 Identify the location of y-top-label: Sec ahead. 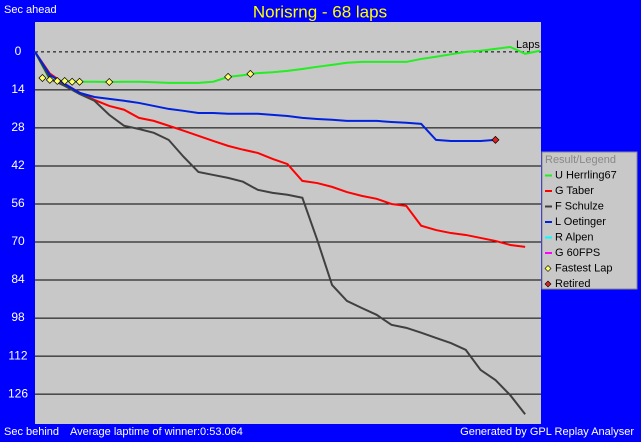
(30, 10).